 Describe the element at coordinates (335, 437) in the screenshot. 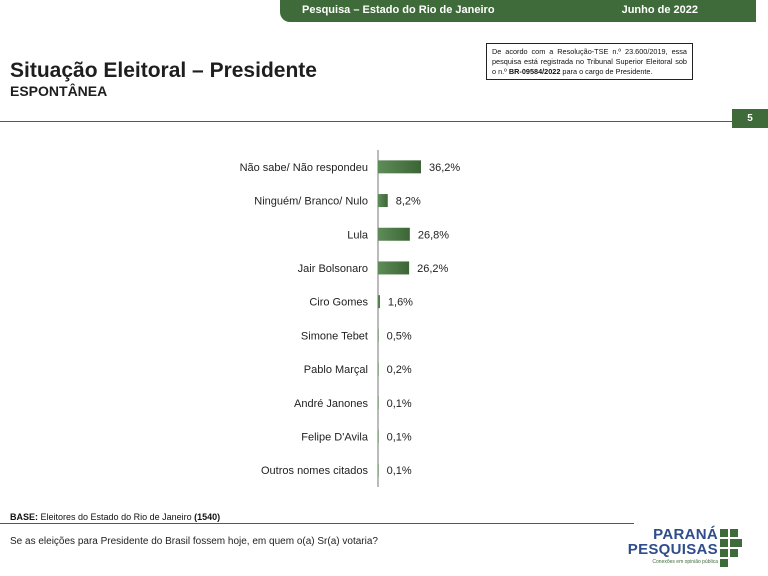

I see `category-label: Felipe D'Avila` at that location.